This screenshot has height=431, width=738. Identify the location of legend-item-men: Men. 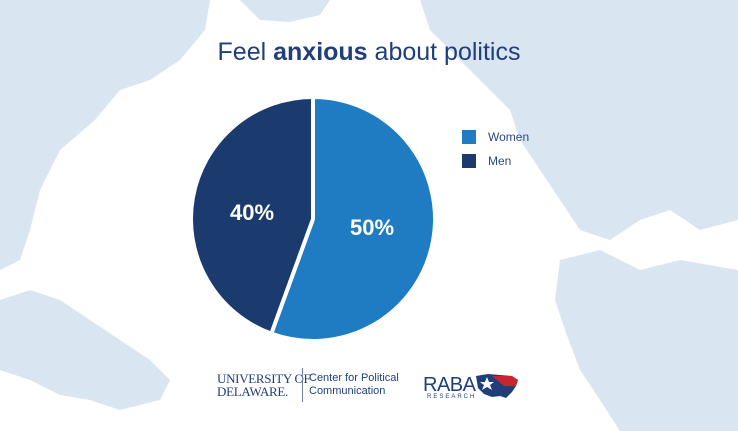
(486, 161).